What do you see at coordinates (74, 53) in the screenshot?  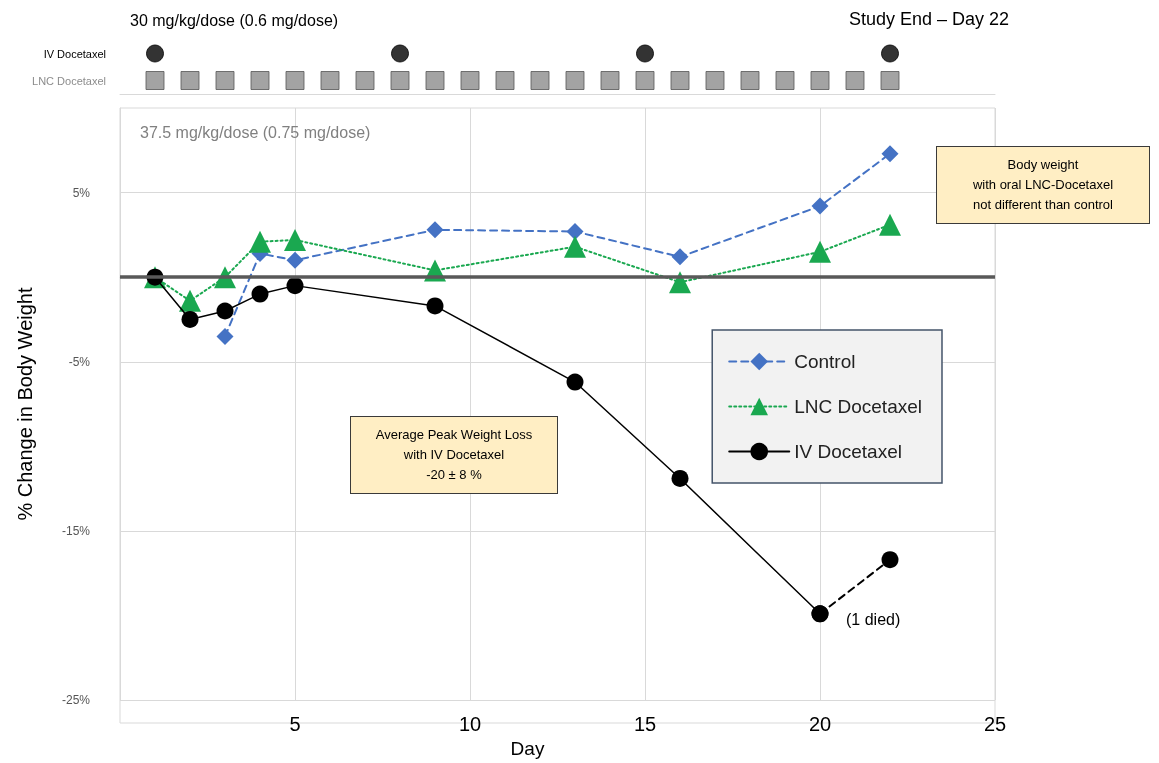 I see `y-tick-label: IV Docetaxel` at bounding box center [74, 53].